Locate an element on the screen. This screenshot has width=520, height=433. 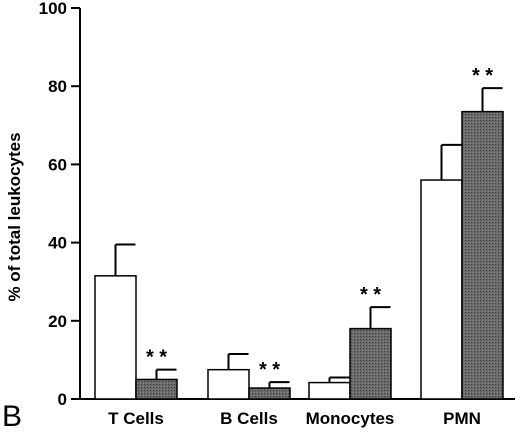
x-tick-label: B Cells is located at coordinates (249, 418).